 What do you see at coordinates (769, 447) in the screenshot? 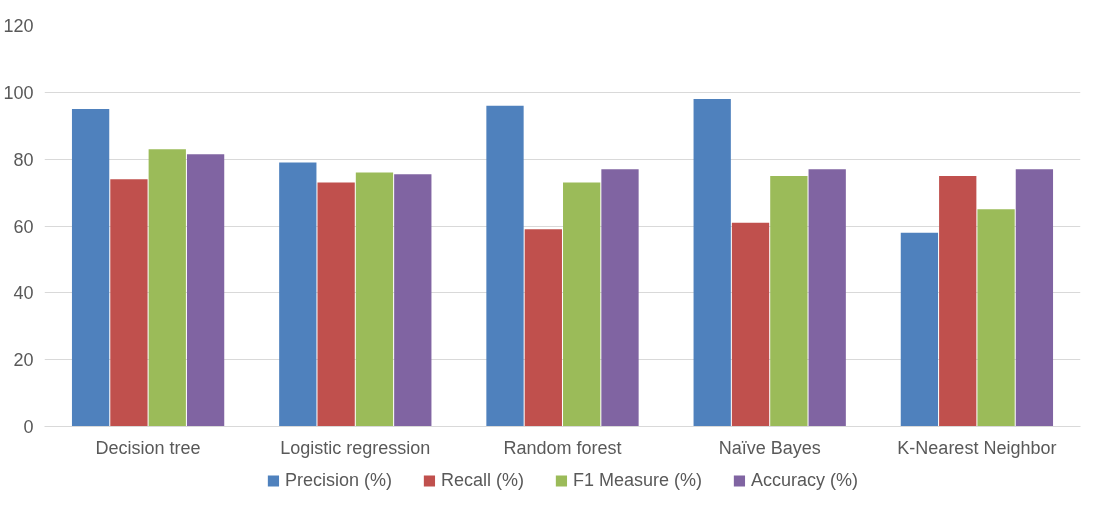
I see `x-tick-label: Naïve Bayes` at bounding box center [769, 447].